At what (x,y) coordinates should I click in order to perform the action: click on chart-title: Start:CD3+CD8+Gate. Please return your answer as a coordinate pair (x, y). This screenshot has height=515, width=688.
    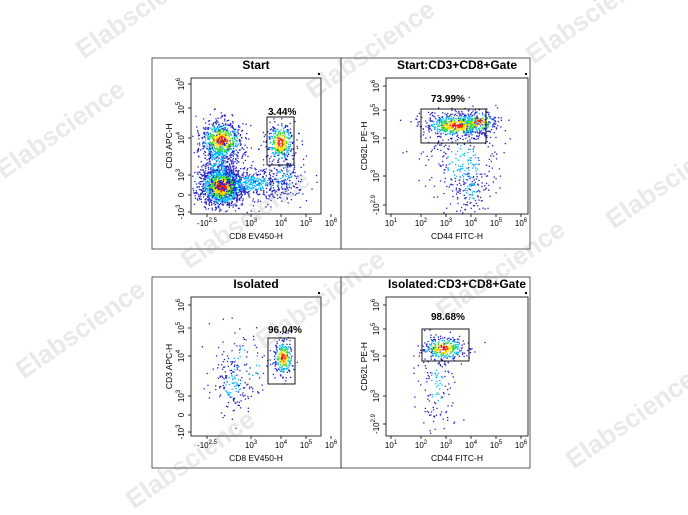
    Looking at the image, I should click on (457, 65).